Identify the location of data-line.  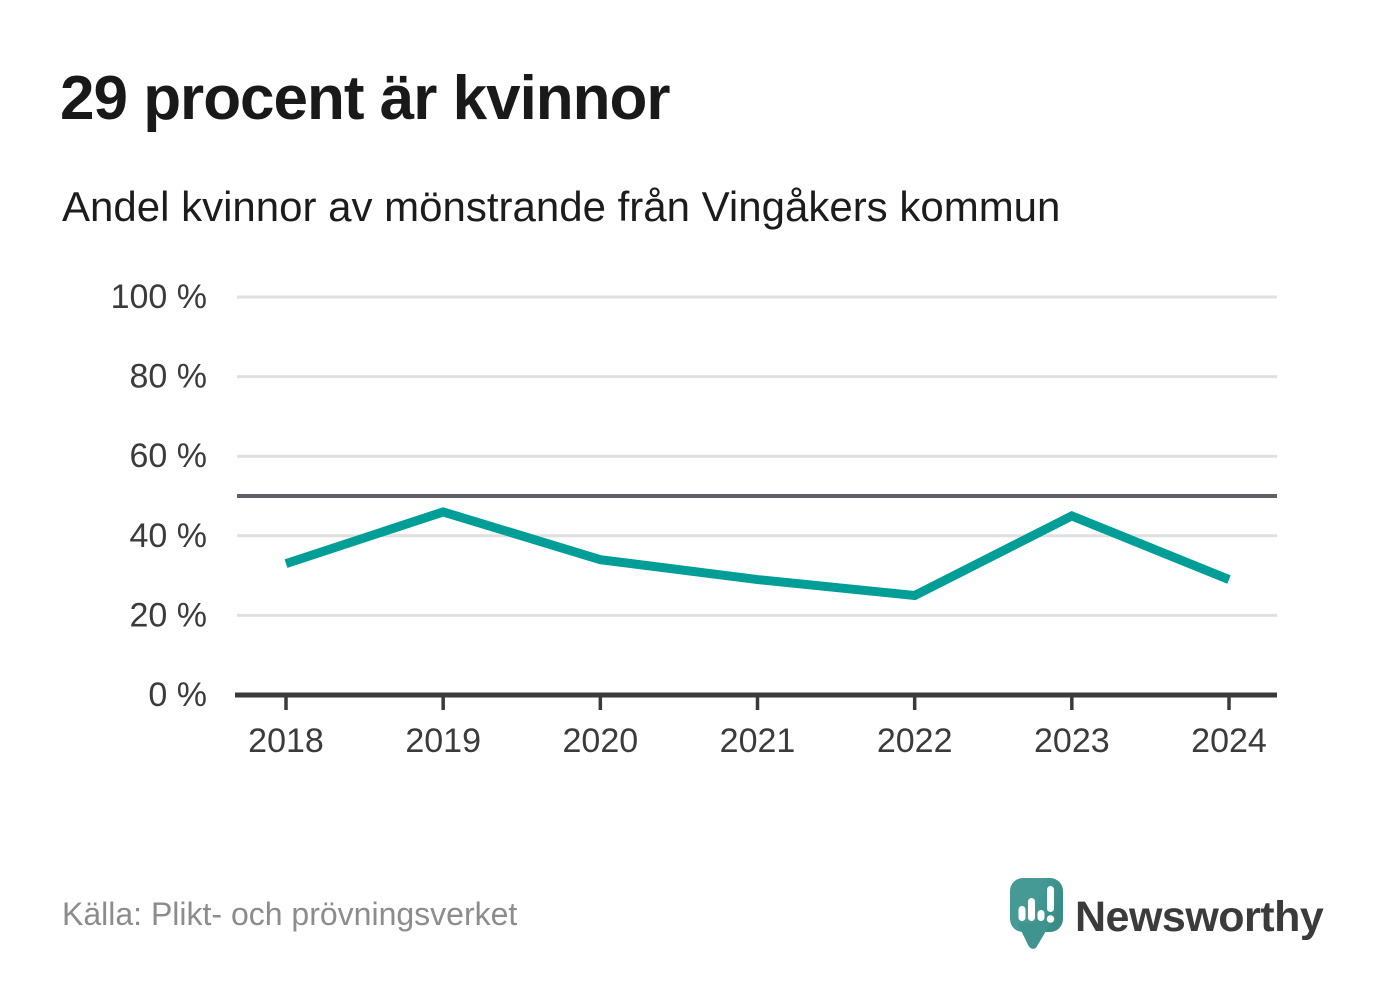
(757, 554).